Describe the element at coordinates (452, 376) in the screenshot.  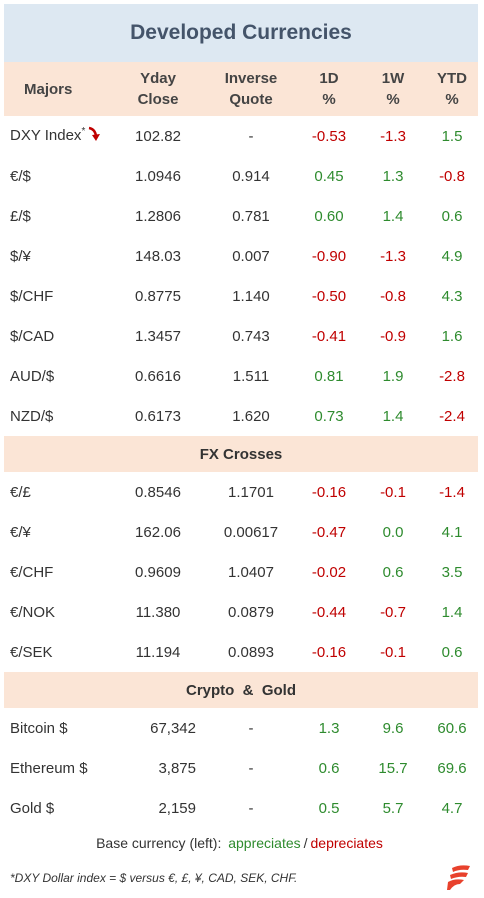
I see `change-ytd: -2.8` at that location.